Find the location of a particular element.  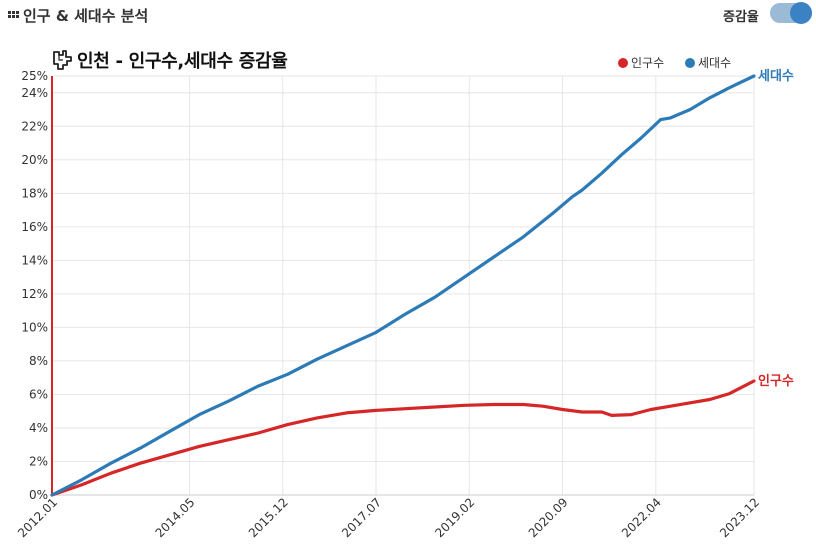

grid-icon is located at coordinates (14, 16).